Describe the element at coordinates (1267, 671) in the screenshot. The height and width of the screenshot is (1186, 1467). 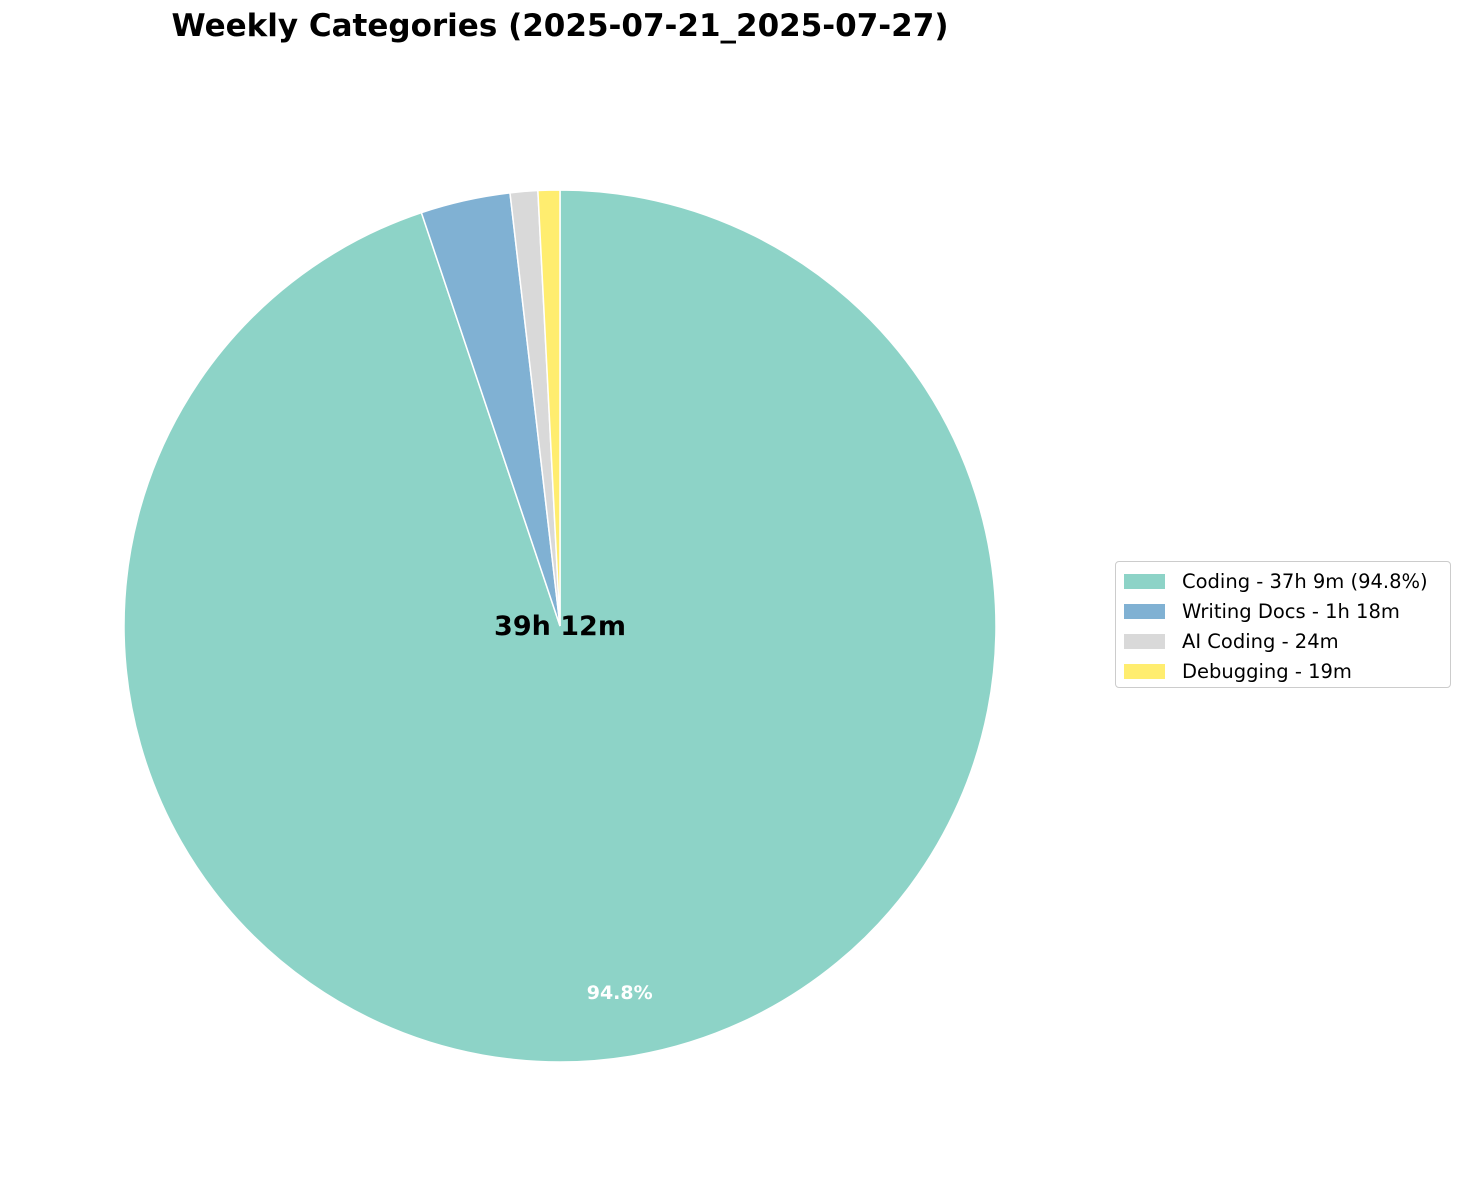
I see `legend-label-debugging: Debugging - 19m` at that location.